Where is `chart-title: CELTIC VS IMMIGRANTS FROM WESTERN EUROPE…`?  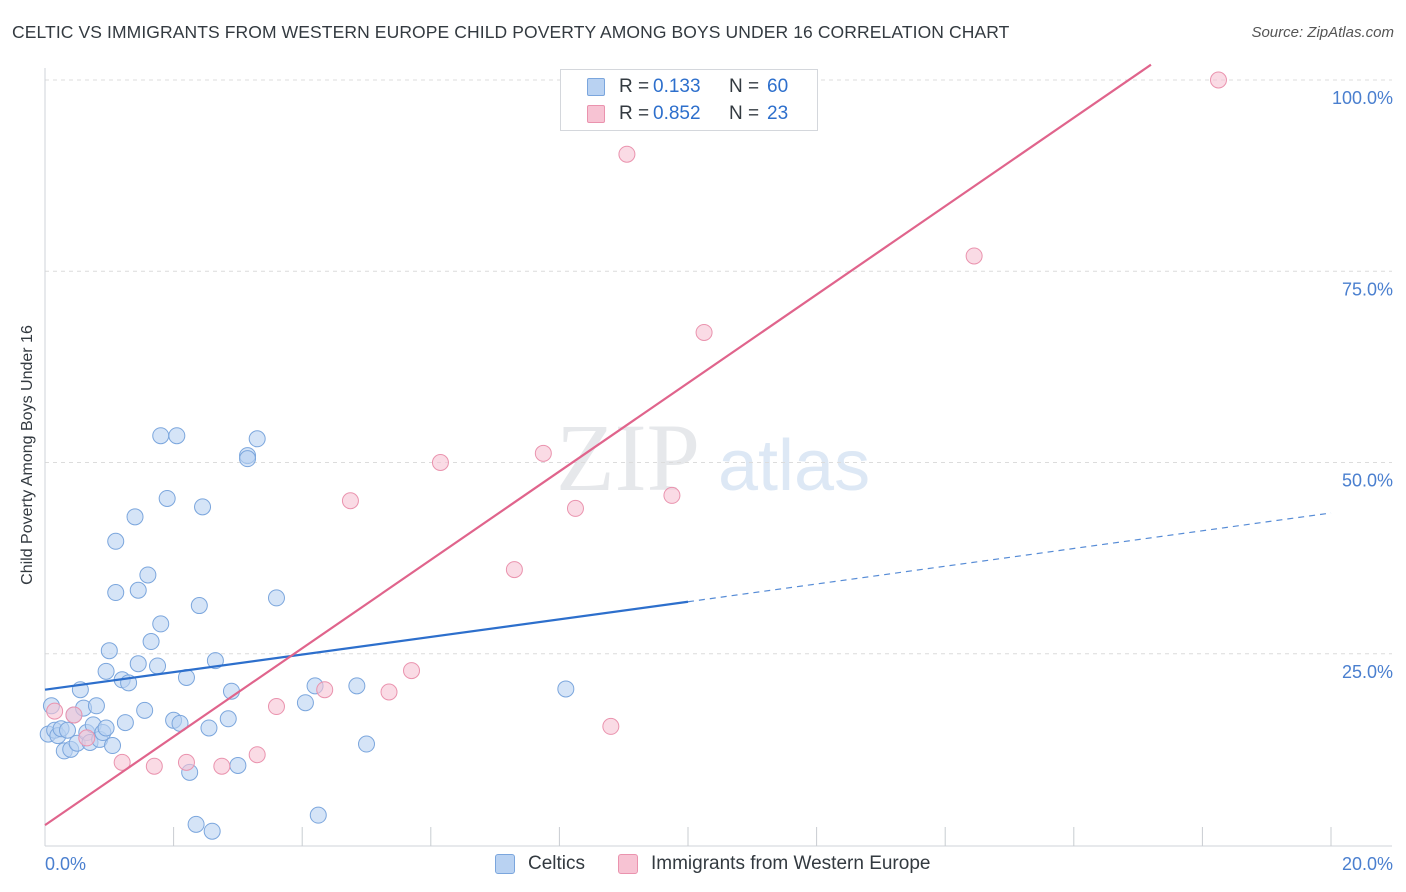
chart-title: CELTIC VS IMMIGRANTS FROM WESTERN EUROPE… is located at coordinates (511, 32).